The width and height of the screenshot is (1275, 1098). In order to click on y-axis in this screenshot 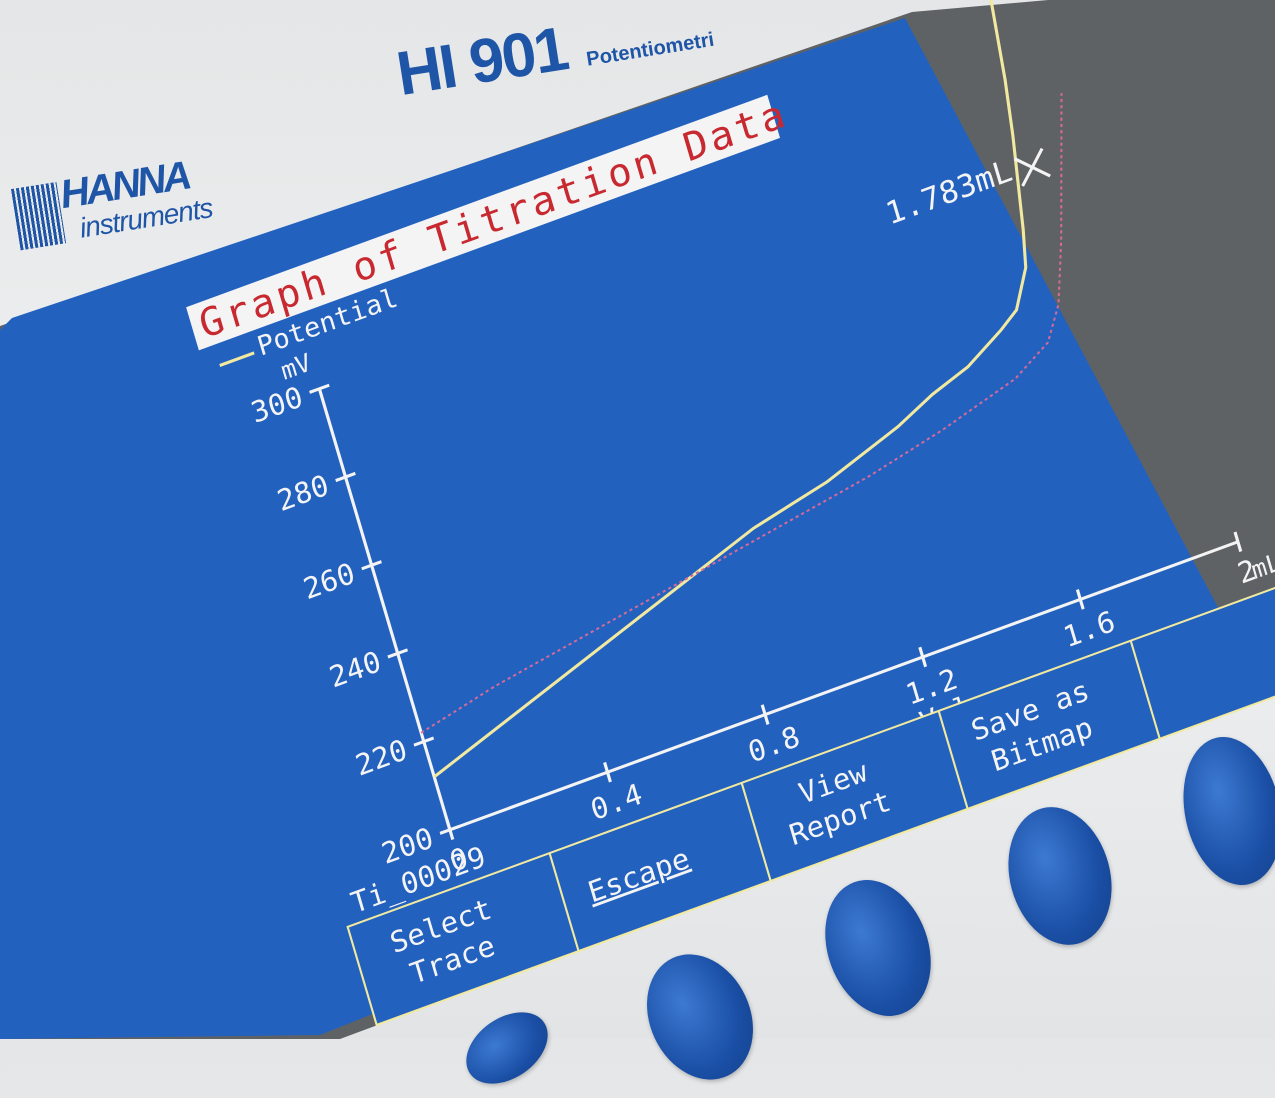, I will do `click(384, 609)`.